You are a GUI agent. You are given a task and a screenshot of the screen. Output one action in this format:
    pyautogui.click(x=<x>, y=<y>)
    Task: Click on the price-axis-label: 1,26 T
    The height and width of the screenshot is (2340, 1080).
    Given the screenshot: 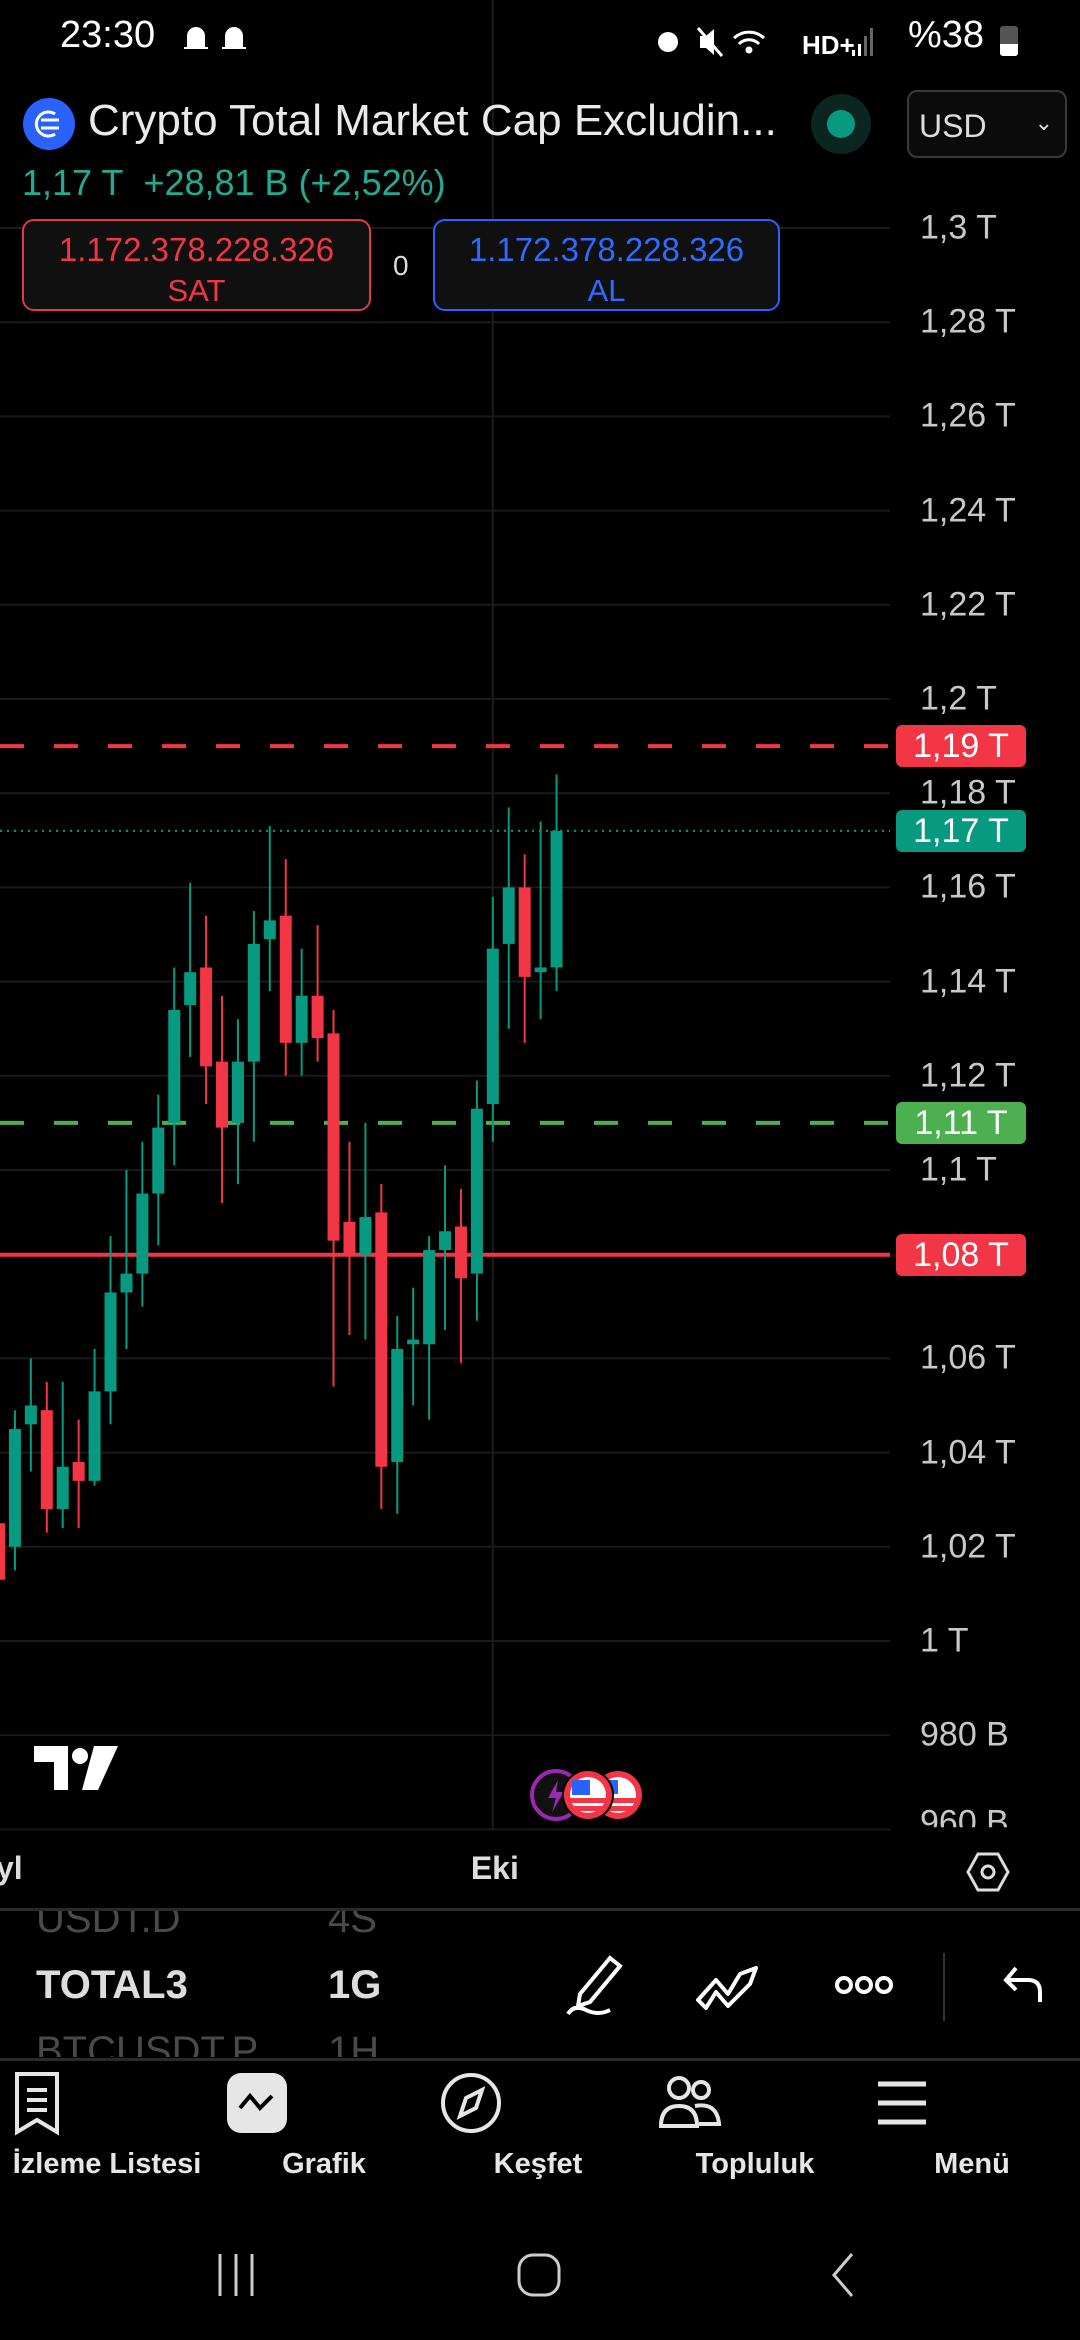 What is the action you would take?
    pyautogui.click(x=968, y=415)
    